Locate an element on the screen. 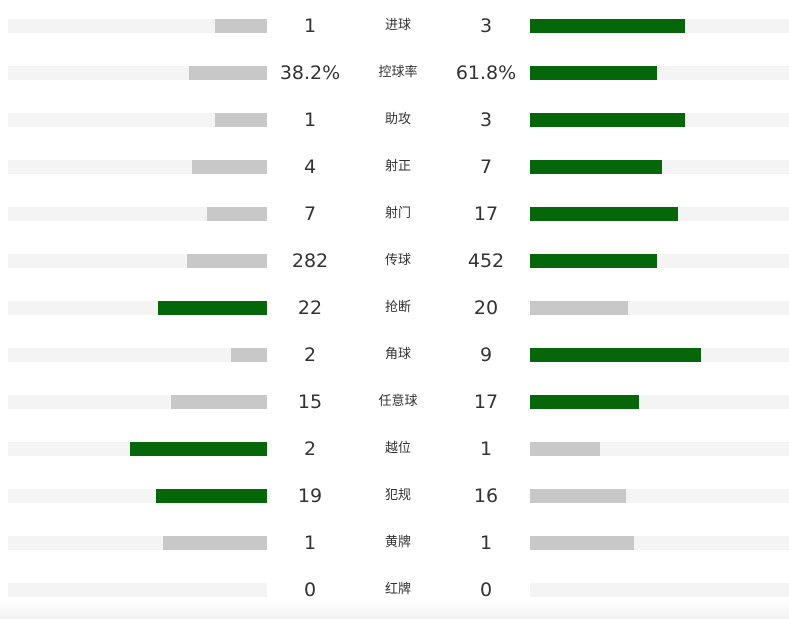 Image resolution: width=789 pixels, height=619 pixels. left-value: 7 is located at coordinates (310, 214).